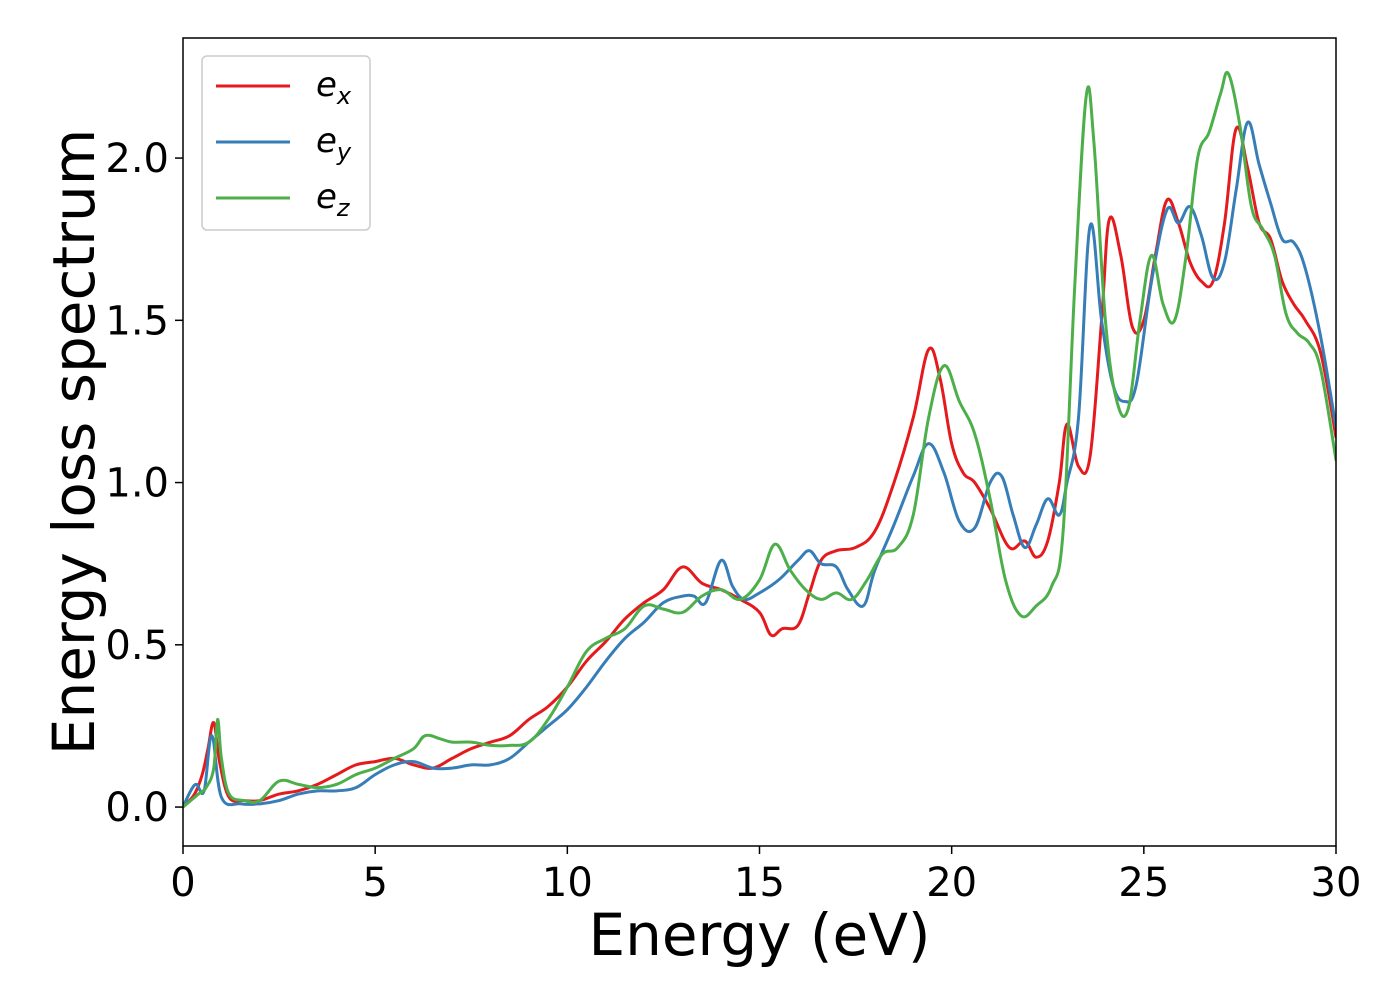  I want to click on x-axis-ticks: 0 5 10 15 20 25 30, so click(765, 876).